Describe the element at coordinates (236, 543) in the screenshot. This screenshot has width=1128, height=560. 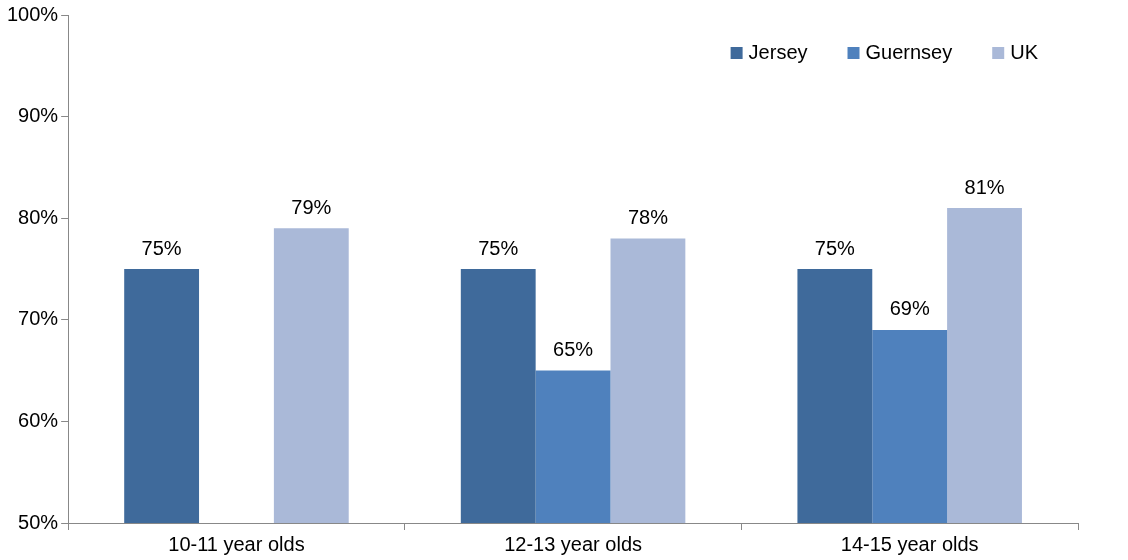
I see `x-tick-label: 10-11 year olds` at that location.